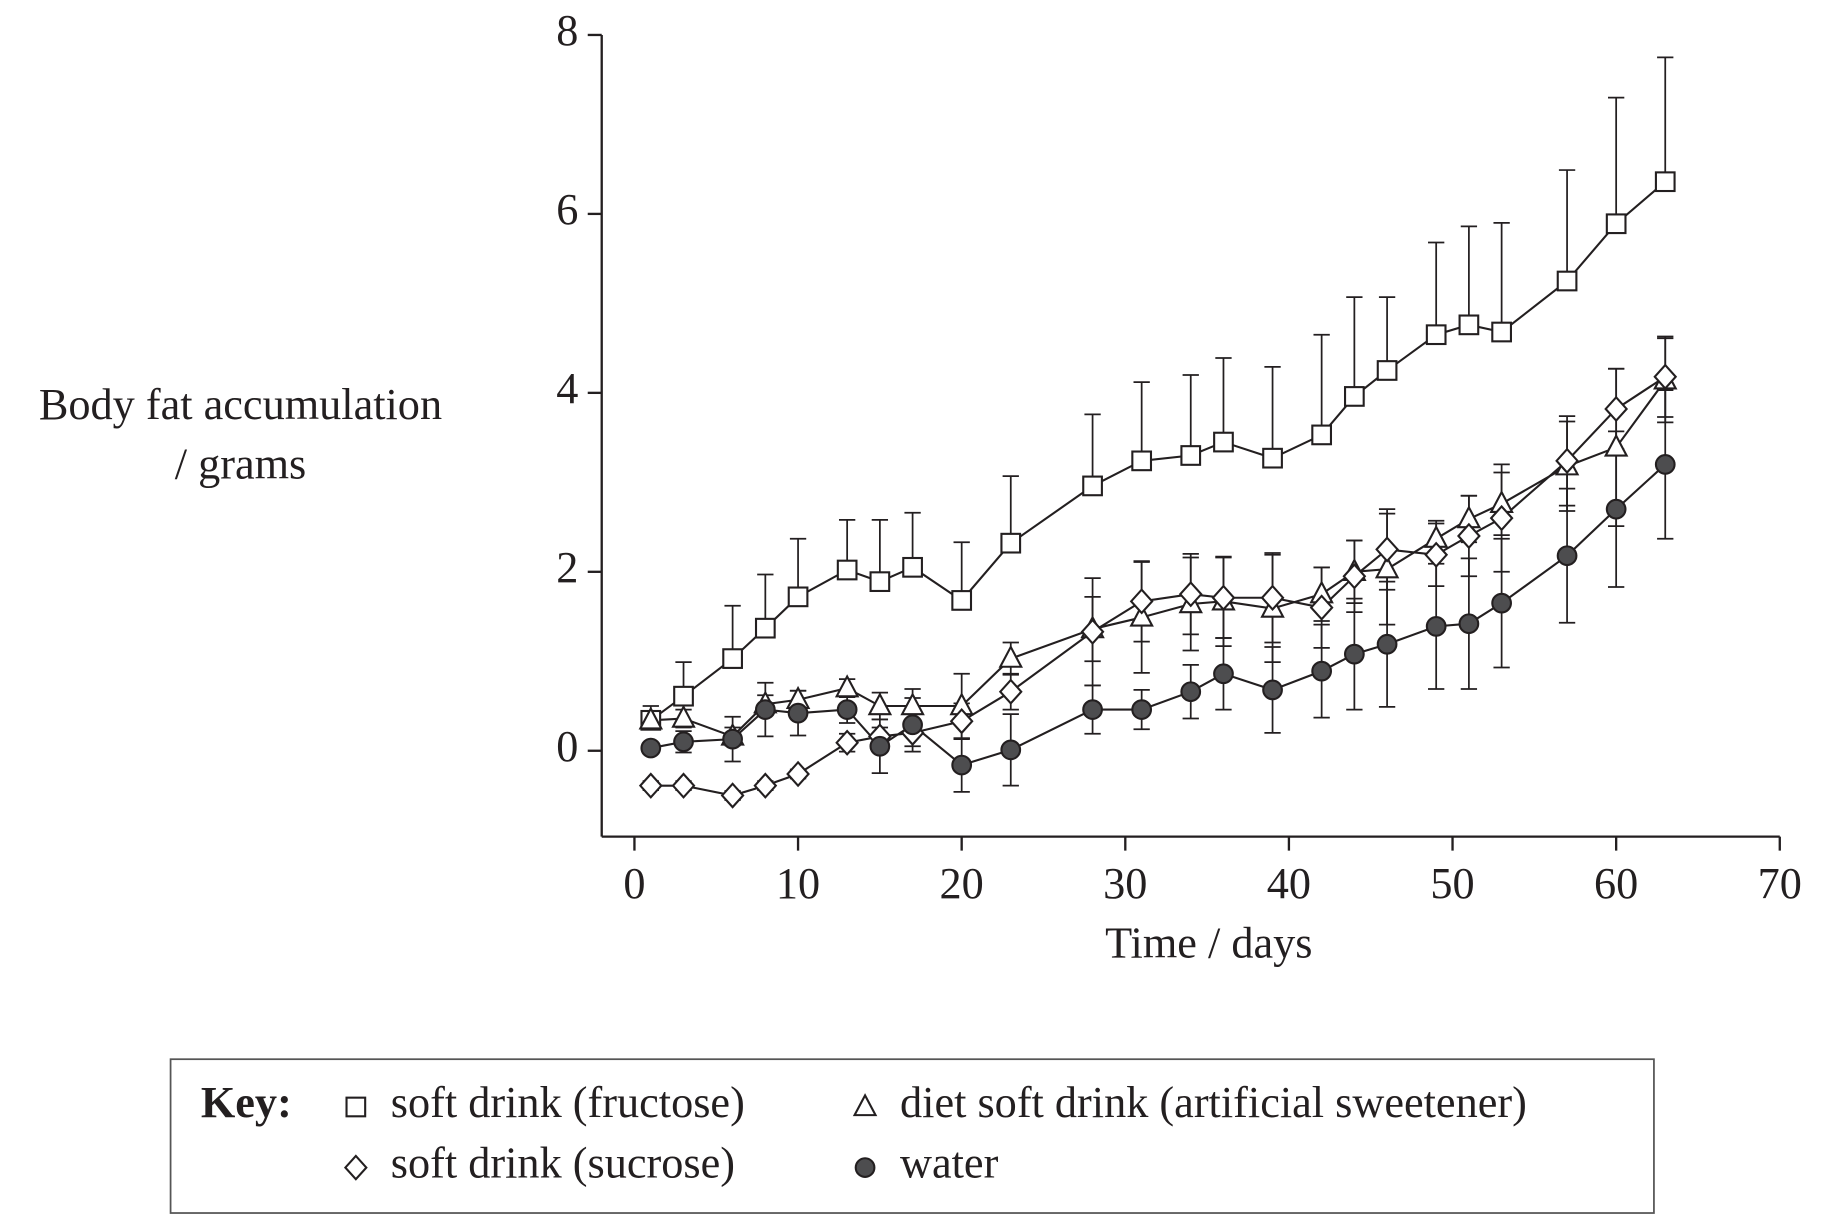 This screenshot has width=1828, height=1227. What do you see at coordinates (563, 1163) in the screenshot?
I see `legend-label: soft drink (sucrose)` at bounding box center [563, 1163].